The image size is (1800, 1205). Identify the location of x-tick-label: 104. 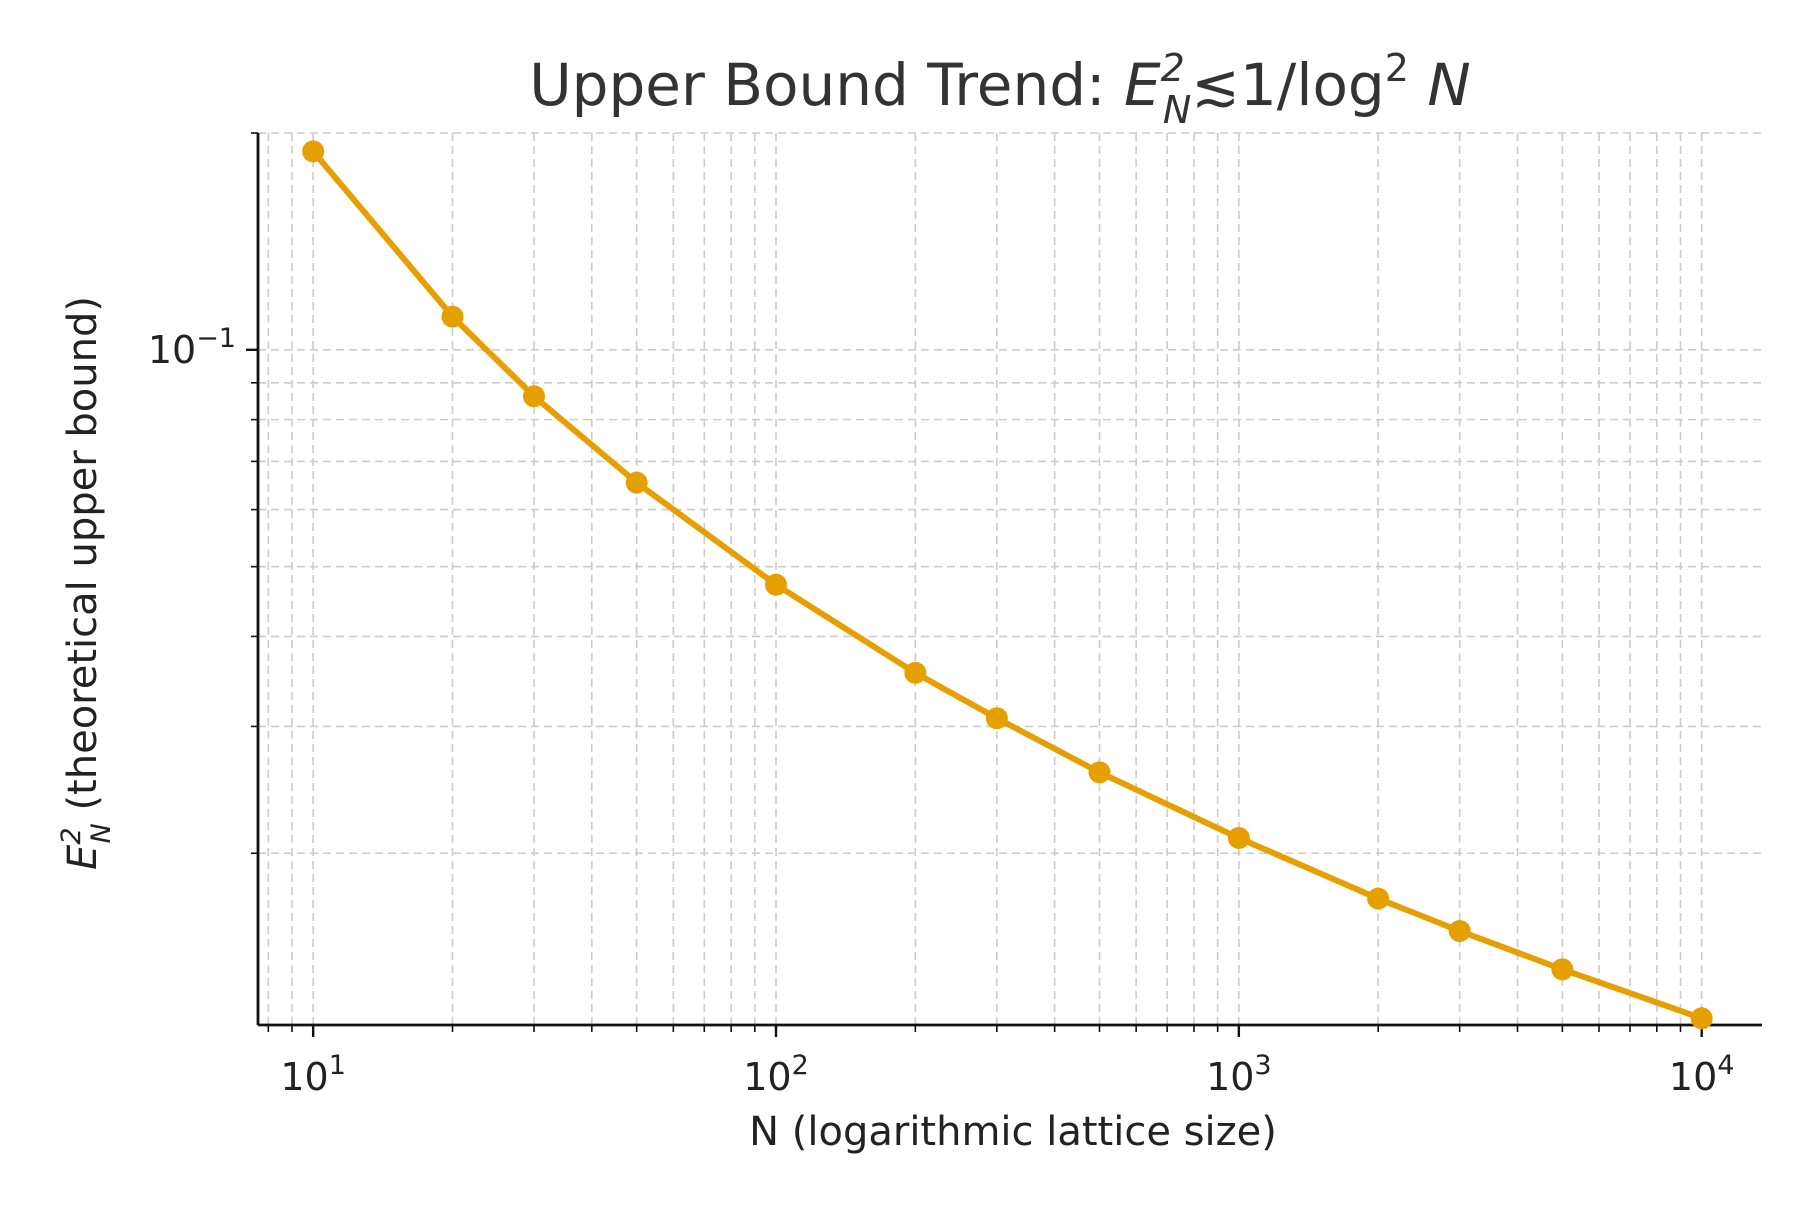
(1702, 1074).